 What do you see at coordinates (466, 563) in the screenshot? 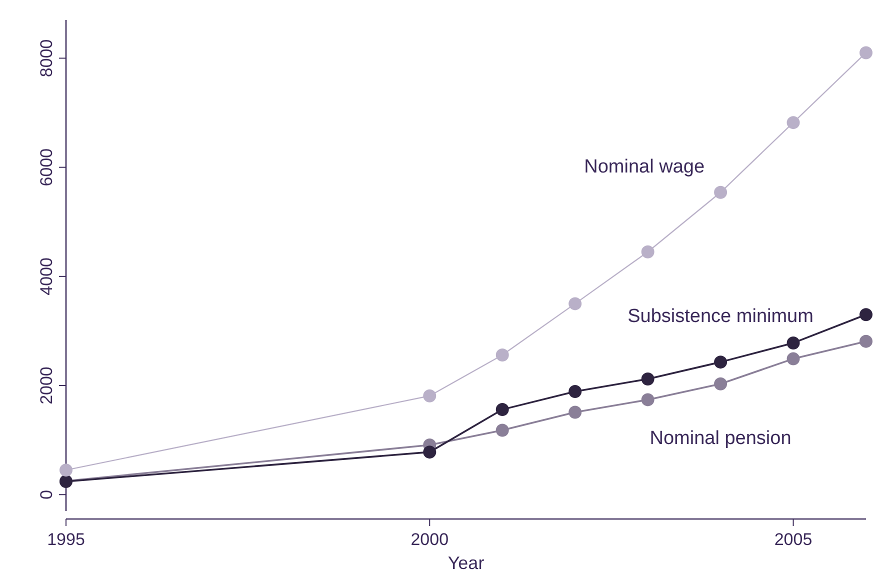
I see `x-axis-title: Year` at bounding box center [466, 563].